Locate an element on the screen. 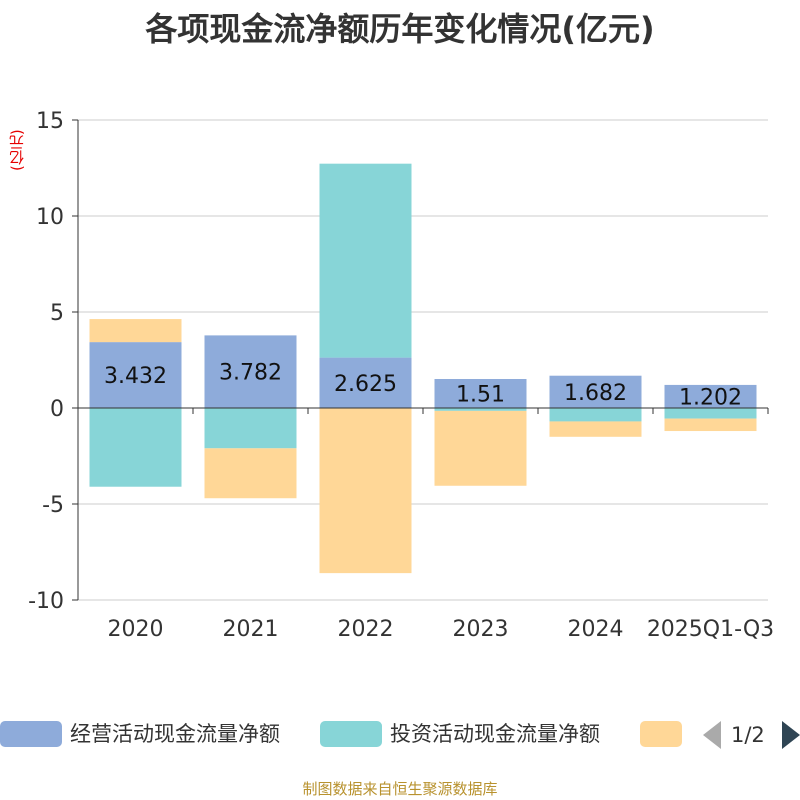 The height and width of the screenshot is (800, 800). legend-page-indicator: 1/2 is located at coordinates (748, 735).